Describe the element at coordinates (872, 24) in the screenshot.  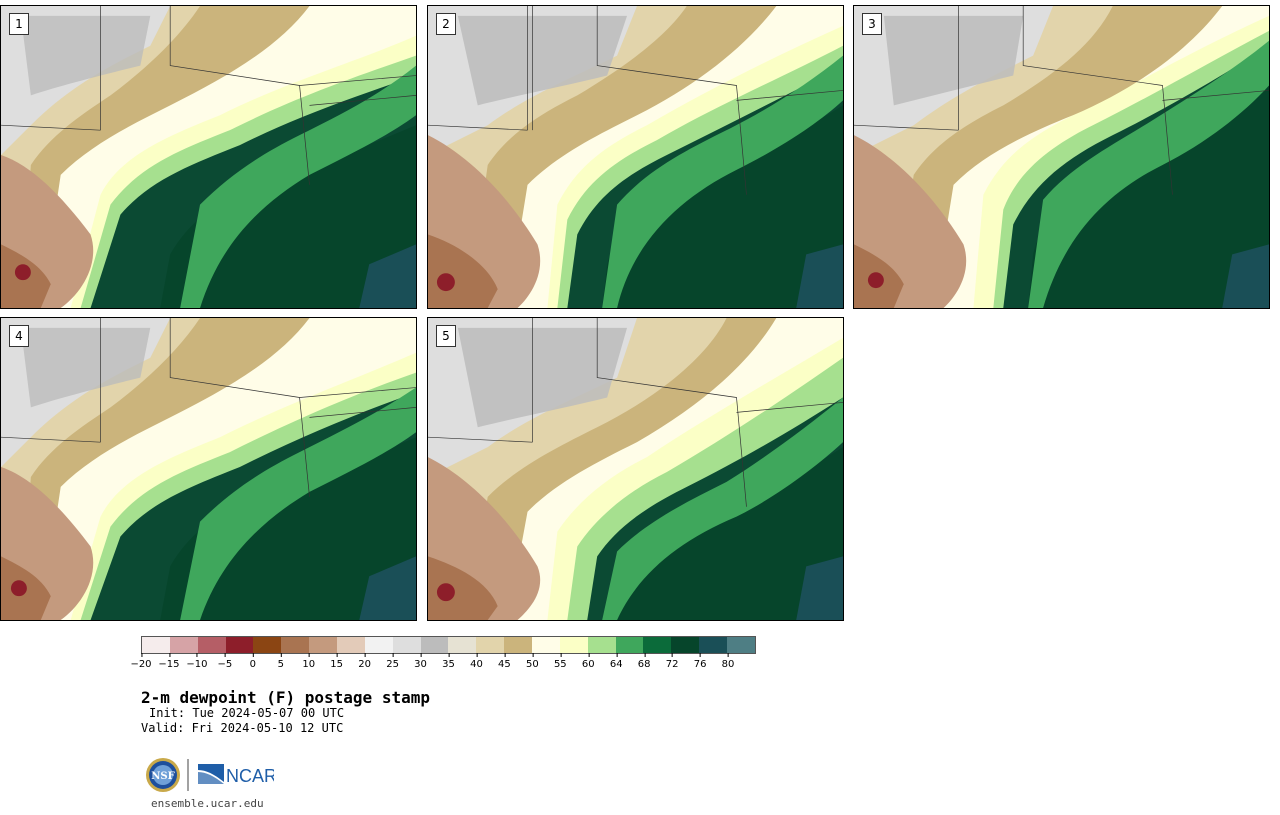
I see `panel-number-label: 3` at that location.